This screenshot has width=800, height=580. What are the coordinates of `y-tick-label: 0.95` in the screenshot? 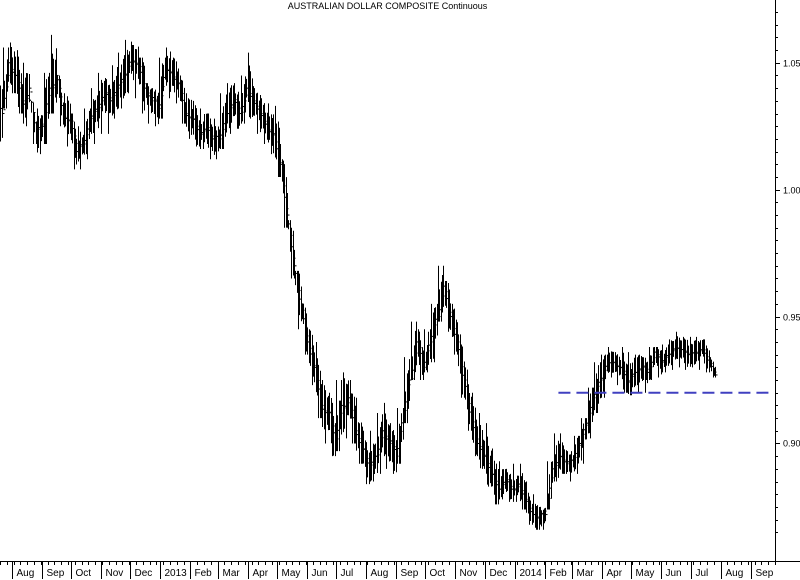 It's located at (791, 318).